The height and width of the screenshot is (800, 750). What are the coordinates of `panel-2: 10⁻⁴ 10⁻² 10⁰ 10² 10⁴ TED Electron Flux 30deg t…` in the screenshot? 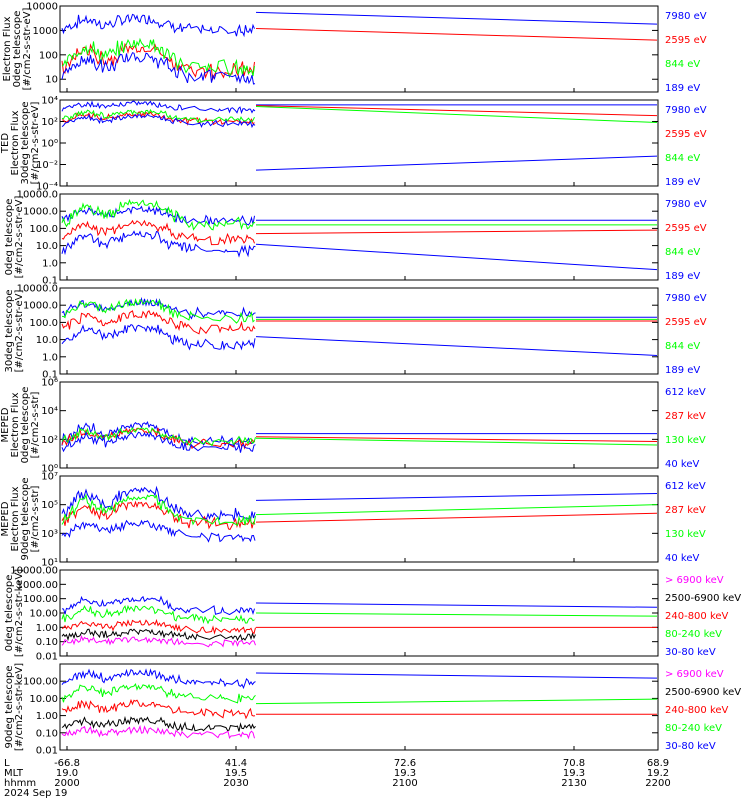 It's located at (353, 144).